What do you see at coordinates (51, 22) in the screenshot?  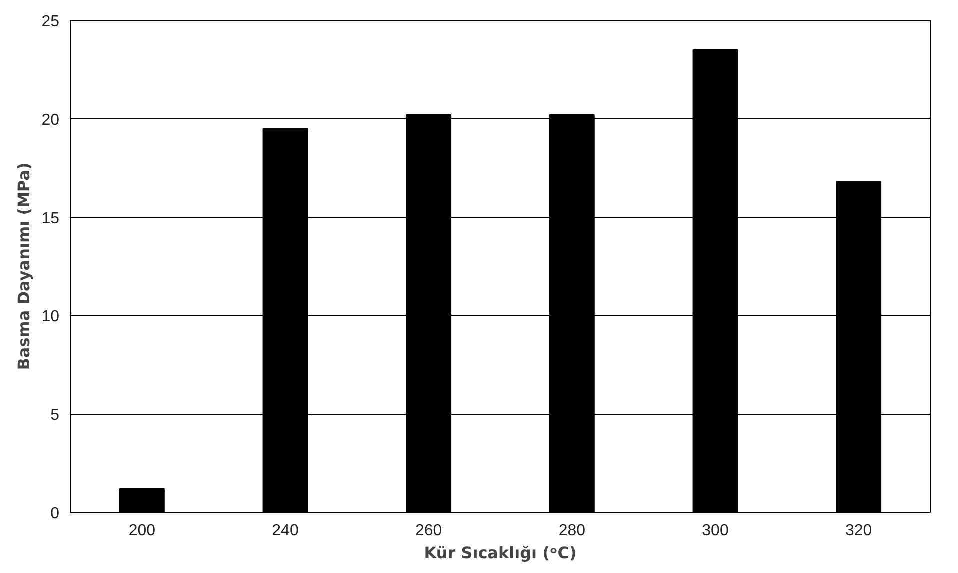 I see `y-tick-label: 25` at bounding box center [51, 22].